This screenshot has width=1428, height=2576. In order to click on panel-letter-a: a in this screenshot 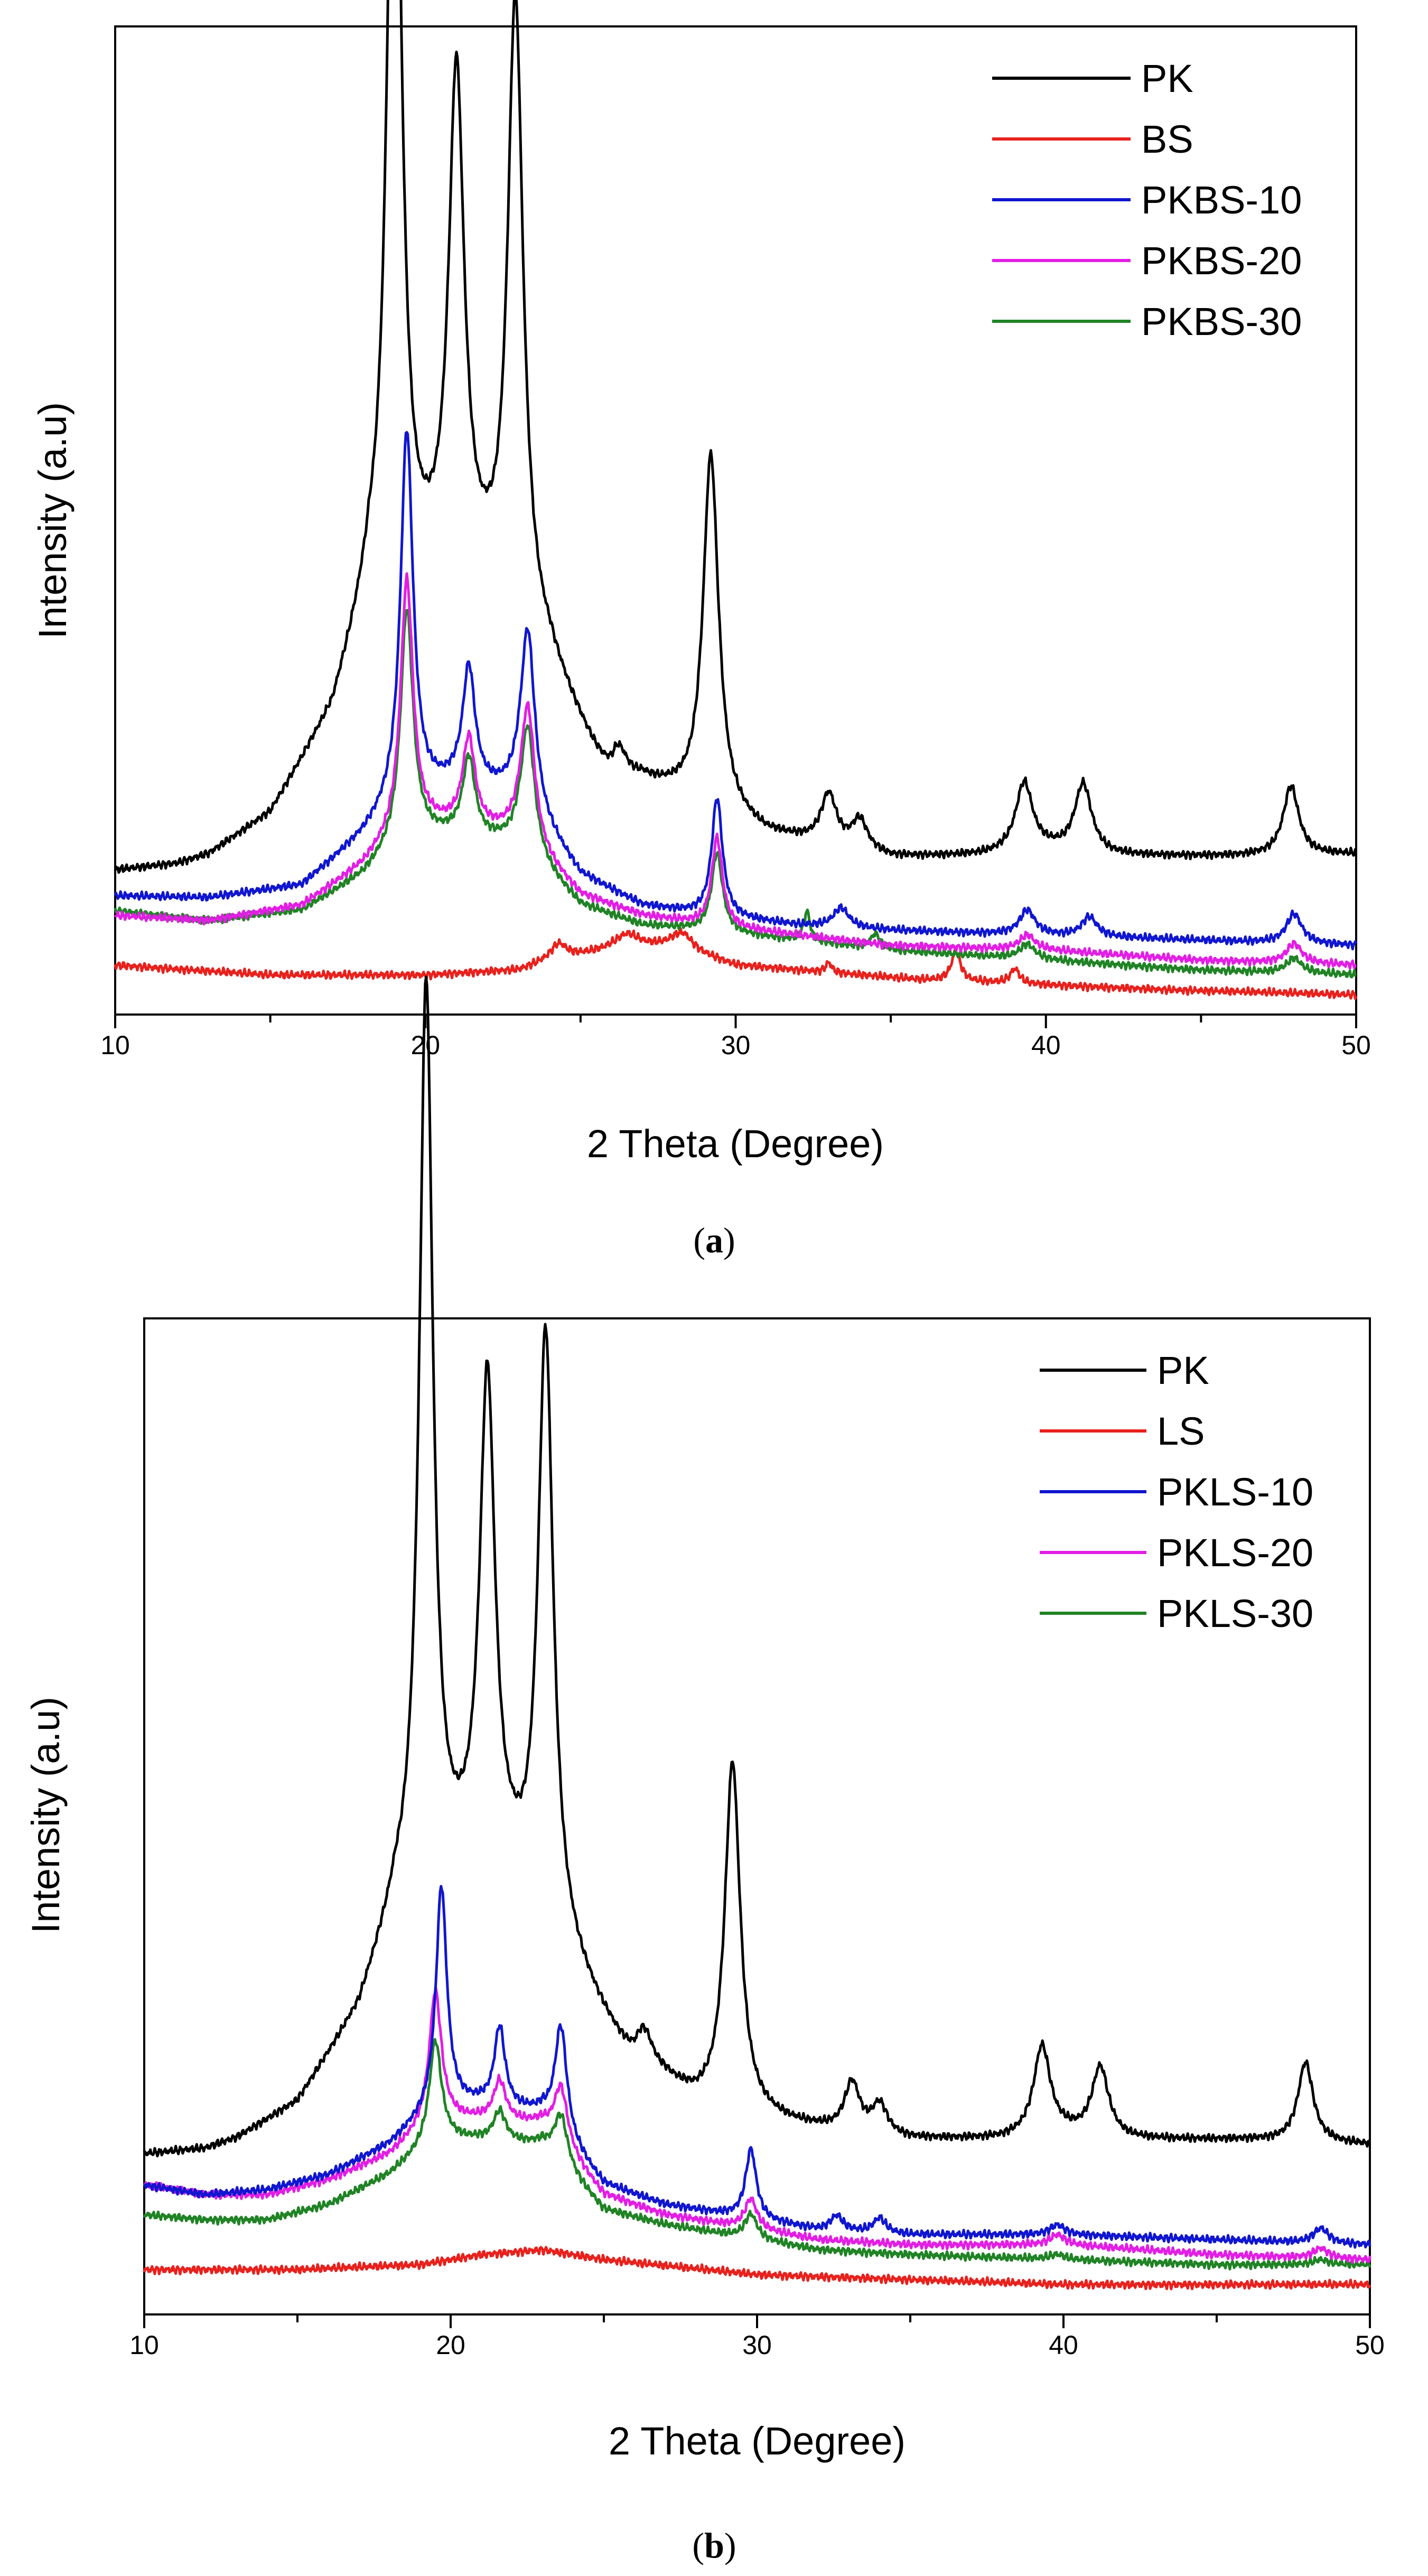, I will do `click(714, 1240)`.